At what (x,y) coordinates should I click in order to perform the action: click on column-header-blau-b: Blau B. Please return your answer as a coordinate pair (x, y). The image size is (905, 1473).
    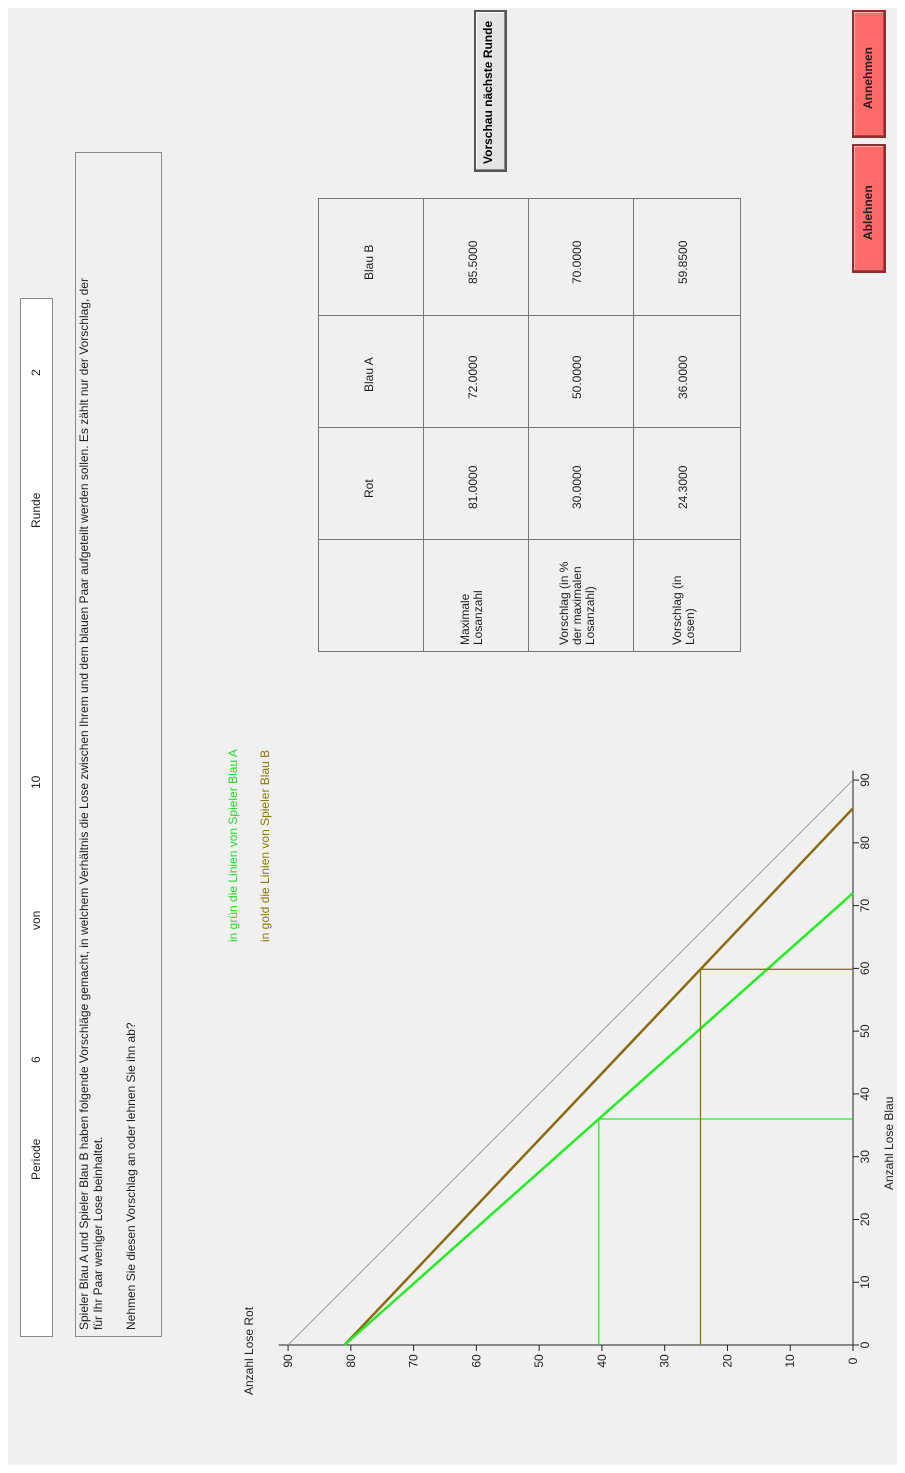
    Looking at the image, I should click on (369, 262).